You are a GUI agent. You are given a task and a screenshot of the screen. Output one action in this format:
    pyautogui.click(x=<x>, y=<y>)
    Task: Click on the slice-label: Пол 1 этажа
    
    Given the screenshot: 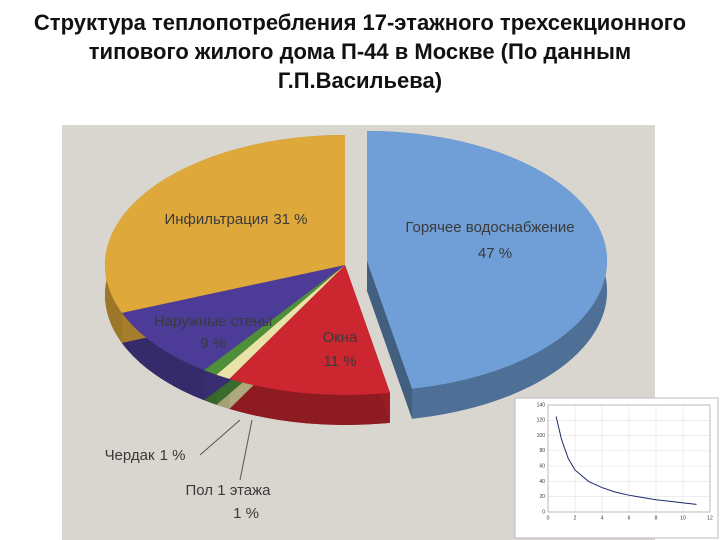 What is the action you would take?
    pyautogui.click(x=229, y=490)
    